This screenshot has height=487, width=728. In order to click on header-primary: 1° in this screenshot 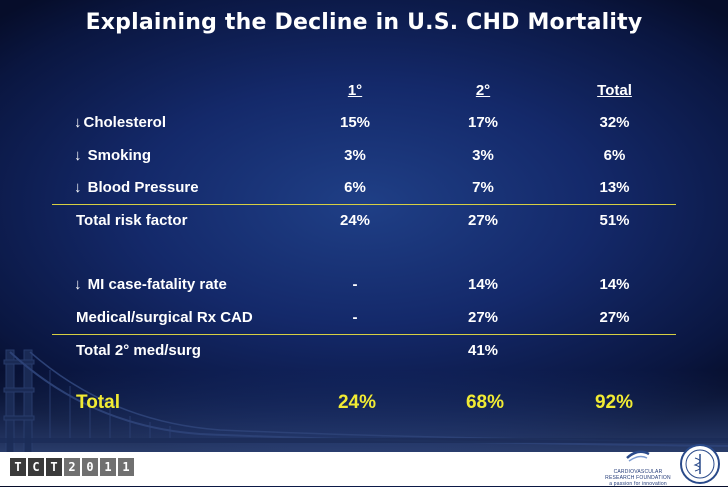, I will do `click(355, 90)`.